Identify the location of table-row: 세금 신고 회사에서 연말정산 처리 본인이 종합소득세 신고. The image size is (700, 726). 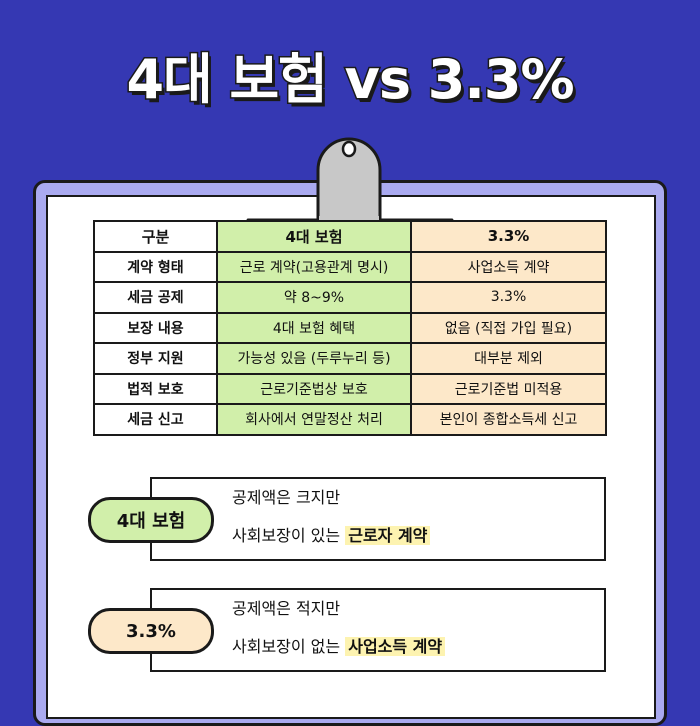
(350, 419).